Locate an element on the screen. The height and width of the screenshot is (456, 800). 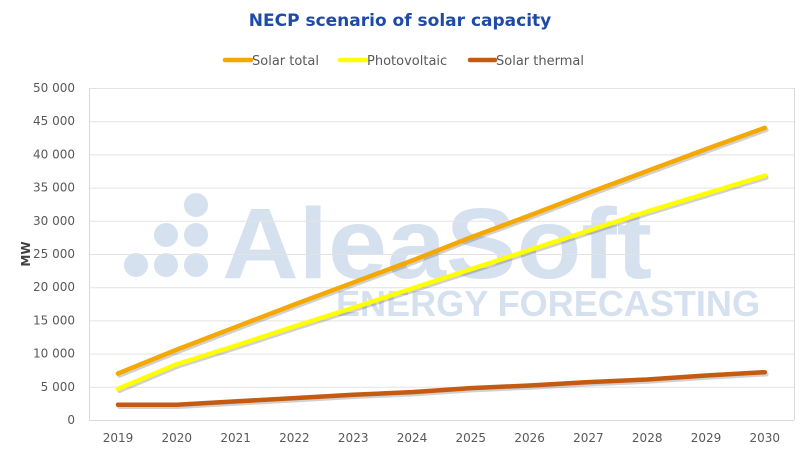
x-tick-label: 2025 is located at coordinates (471, 438).